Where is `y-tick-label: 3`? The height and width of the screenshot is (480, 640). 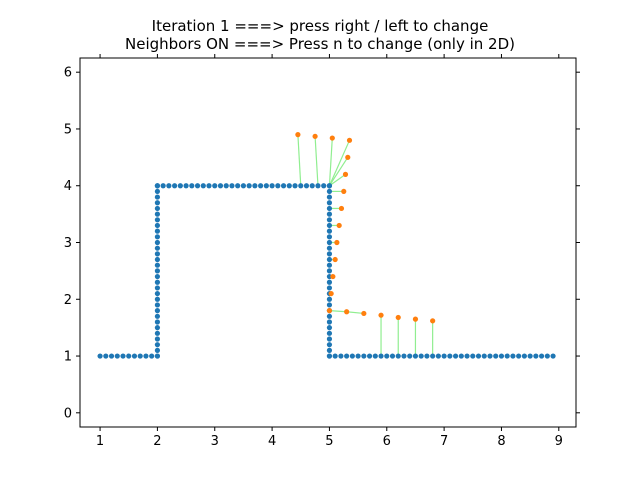 y-tick-label: 3 is located at coordinates (68, 243).